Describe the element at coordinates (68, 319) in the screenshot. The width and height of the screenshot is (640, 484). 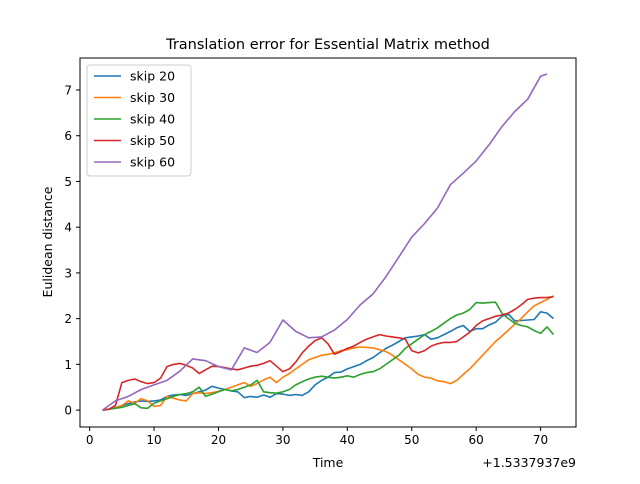
I see `y-tick-label: 2` at that location.